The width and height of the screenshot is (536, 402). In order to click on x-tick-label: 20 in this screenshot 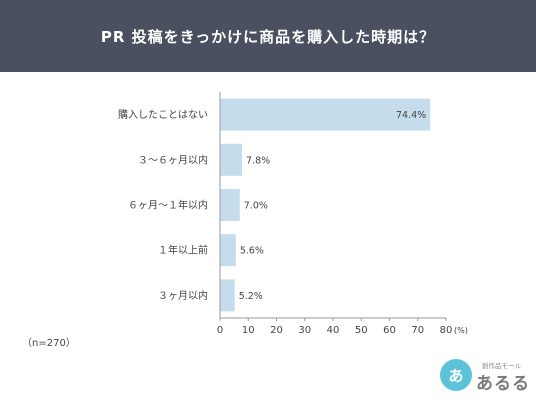, I will do `click(276, 330)`.